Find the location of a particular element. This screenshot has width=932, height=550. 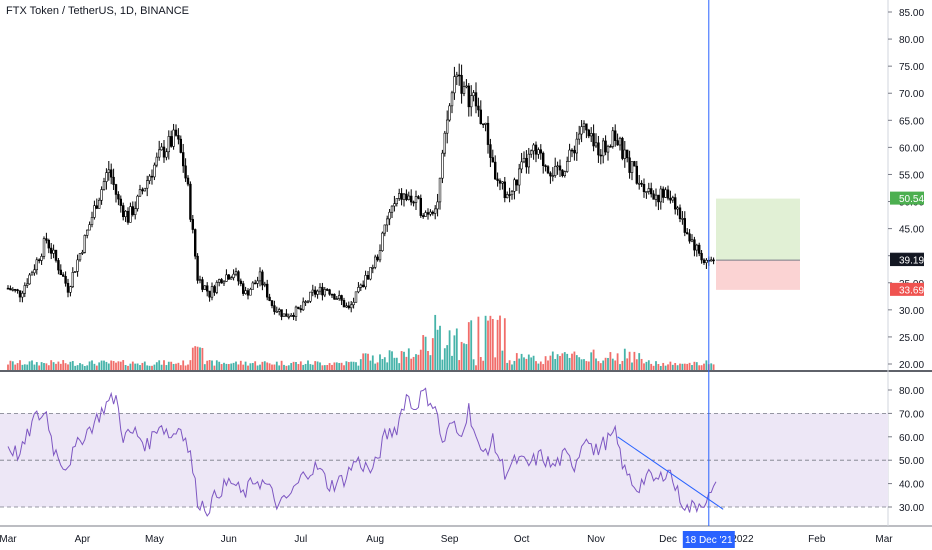

chart-title: FTX Token / TetherUS, 1D, BINANCE is located at coordinates (97, 11).